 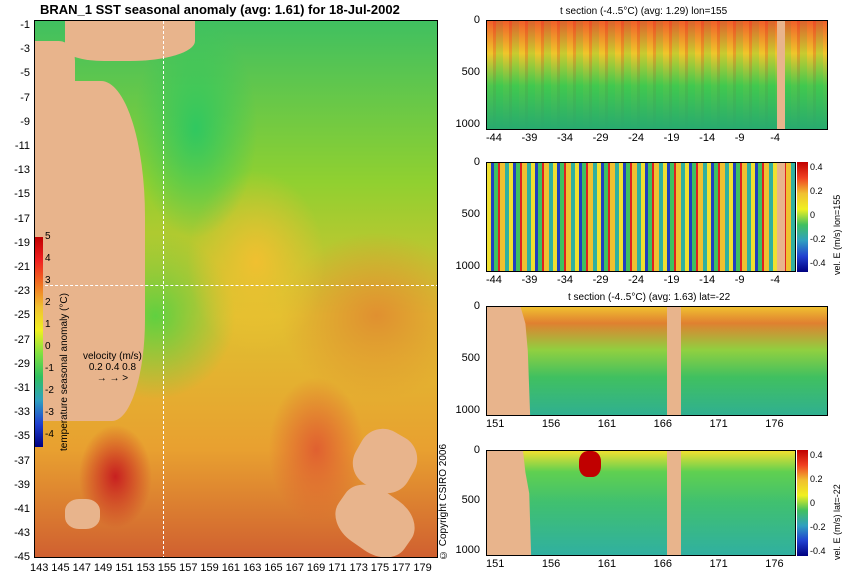 I want to click on panel-x-tick: -44, so click(x=494, y=280).